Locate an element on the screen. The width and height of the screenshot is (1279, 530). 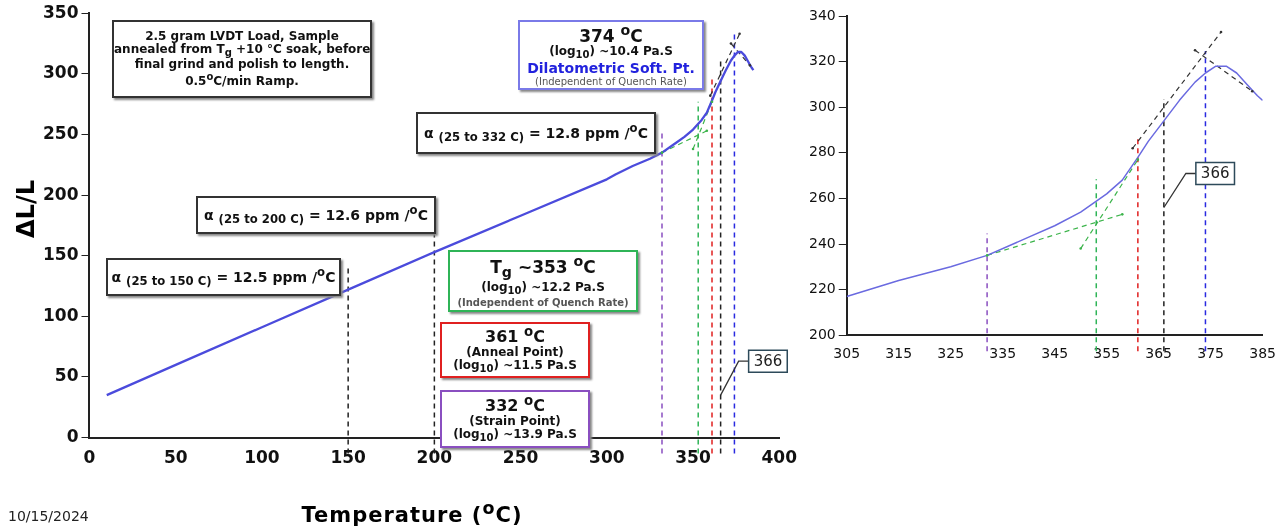
x-tick-label: 150 is located at coordinates (348, 457).